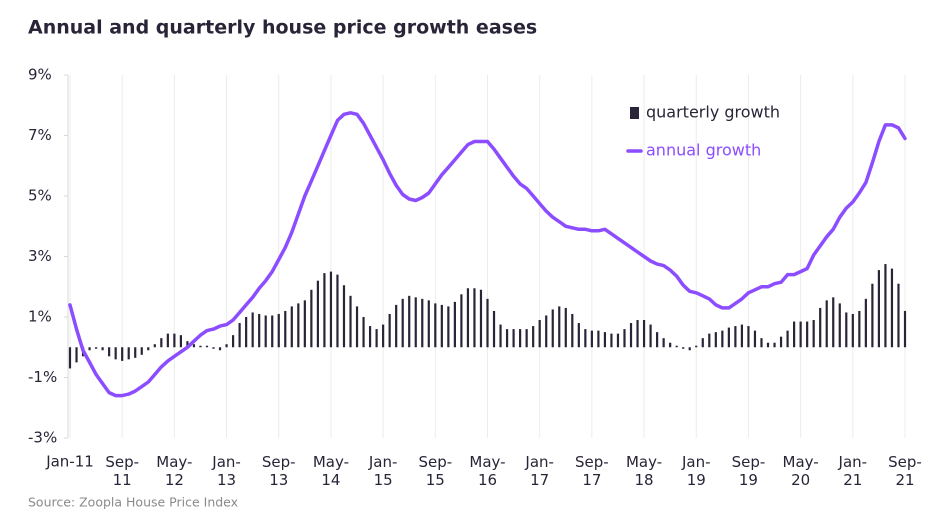  Describe the element at coordinates (40, 317) in the screenshot. I see `y-tick-label: 1%` at that location.